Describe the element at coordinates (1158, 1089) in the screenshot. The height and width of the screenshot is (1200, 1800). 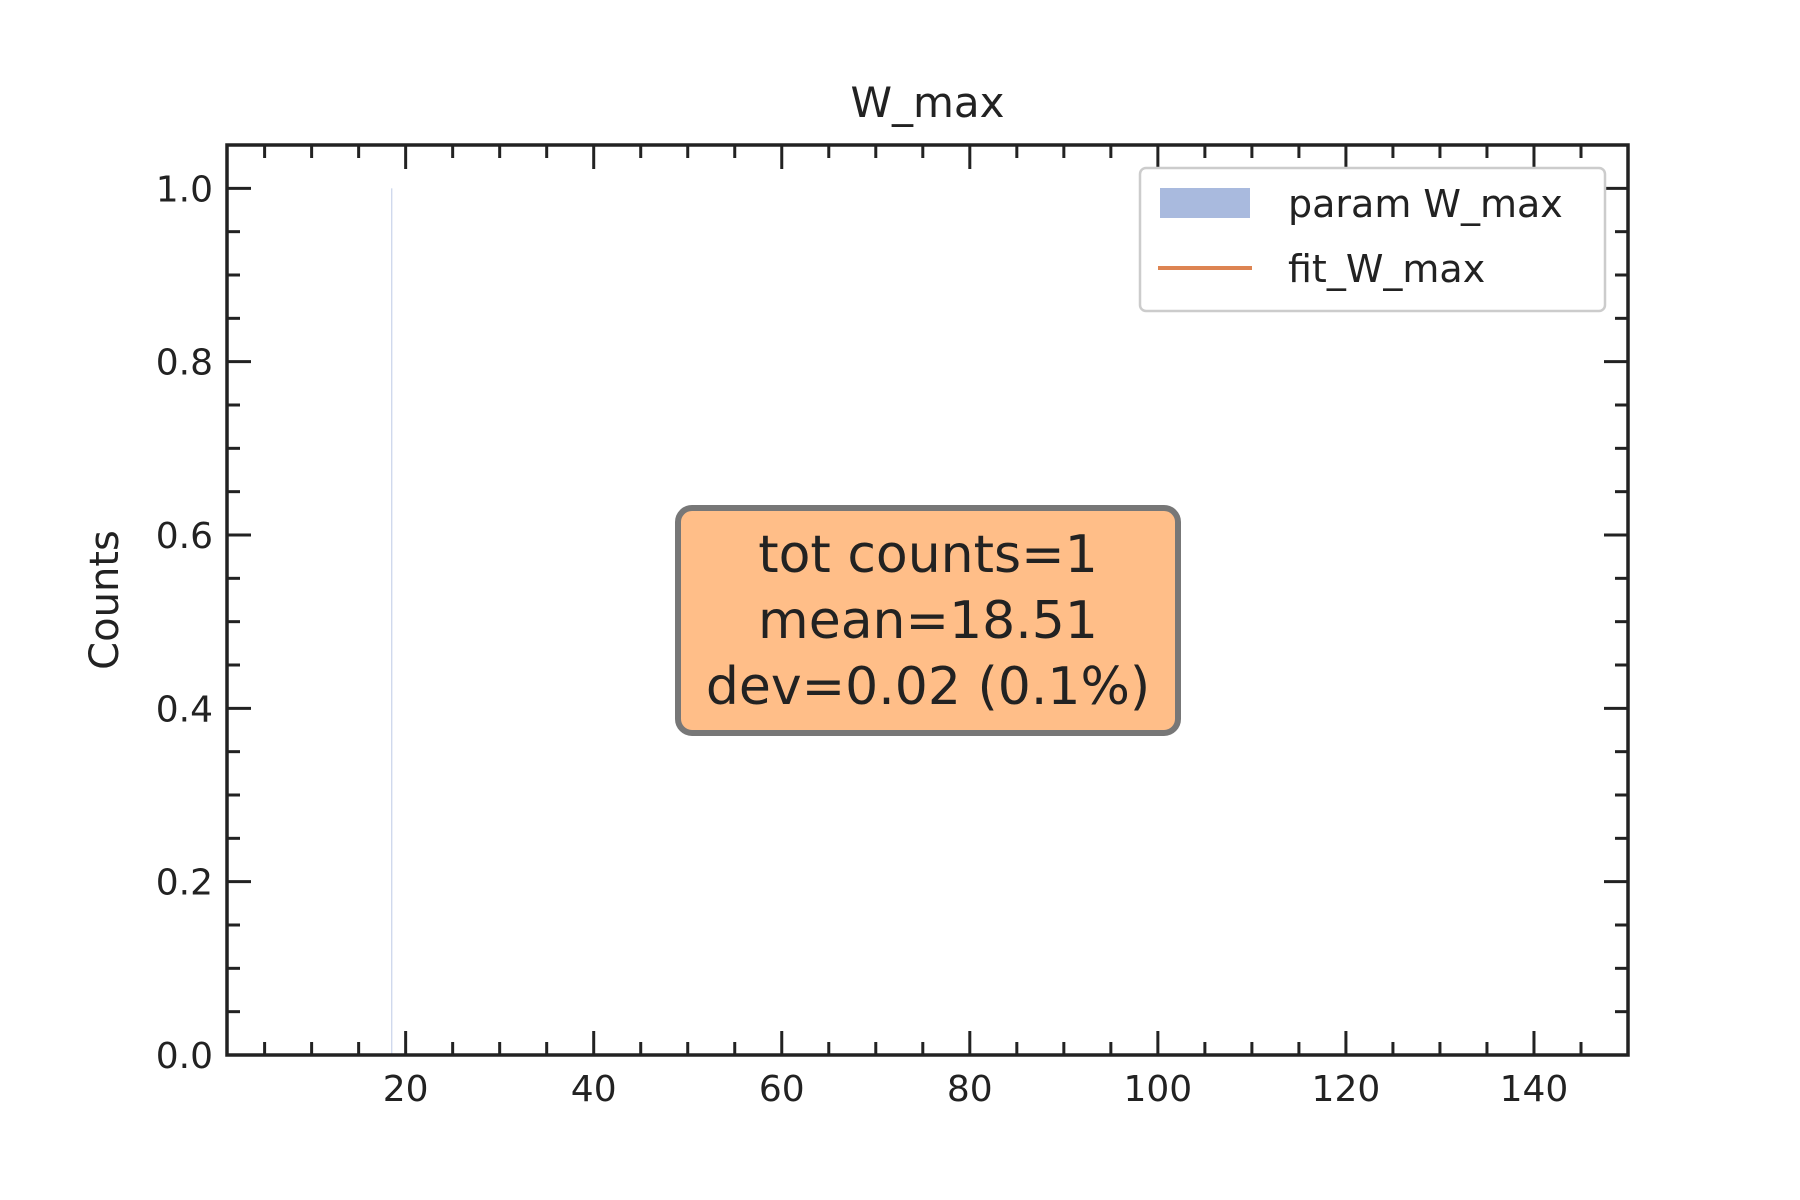
I see `x-tick-label: 100` at that location.